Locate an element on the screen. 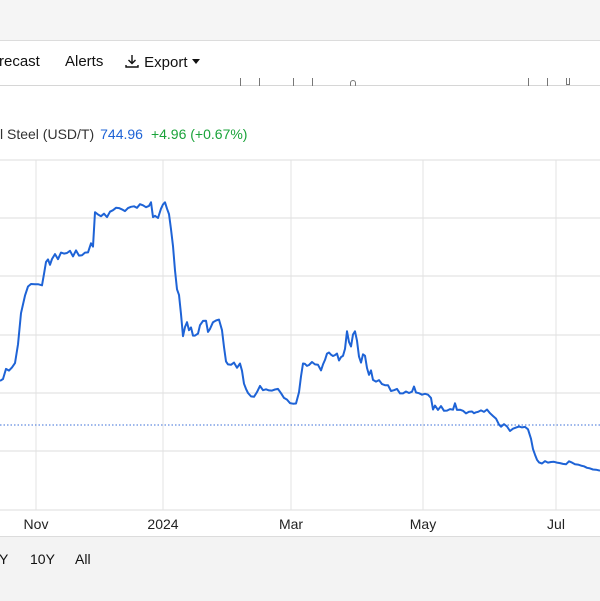 The image size is (600, 601). export-button: Export is located at coordinates (162, 62).